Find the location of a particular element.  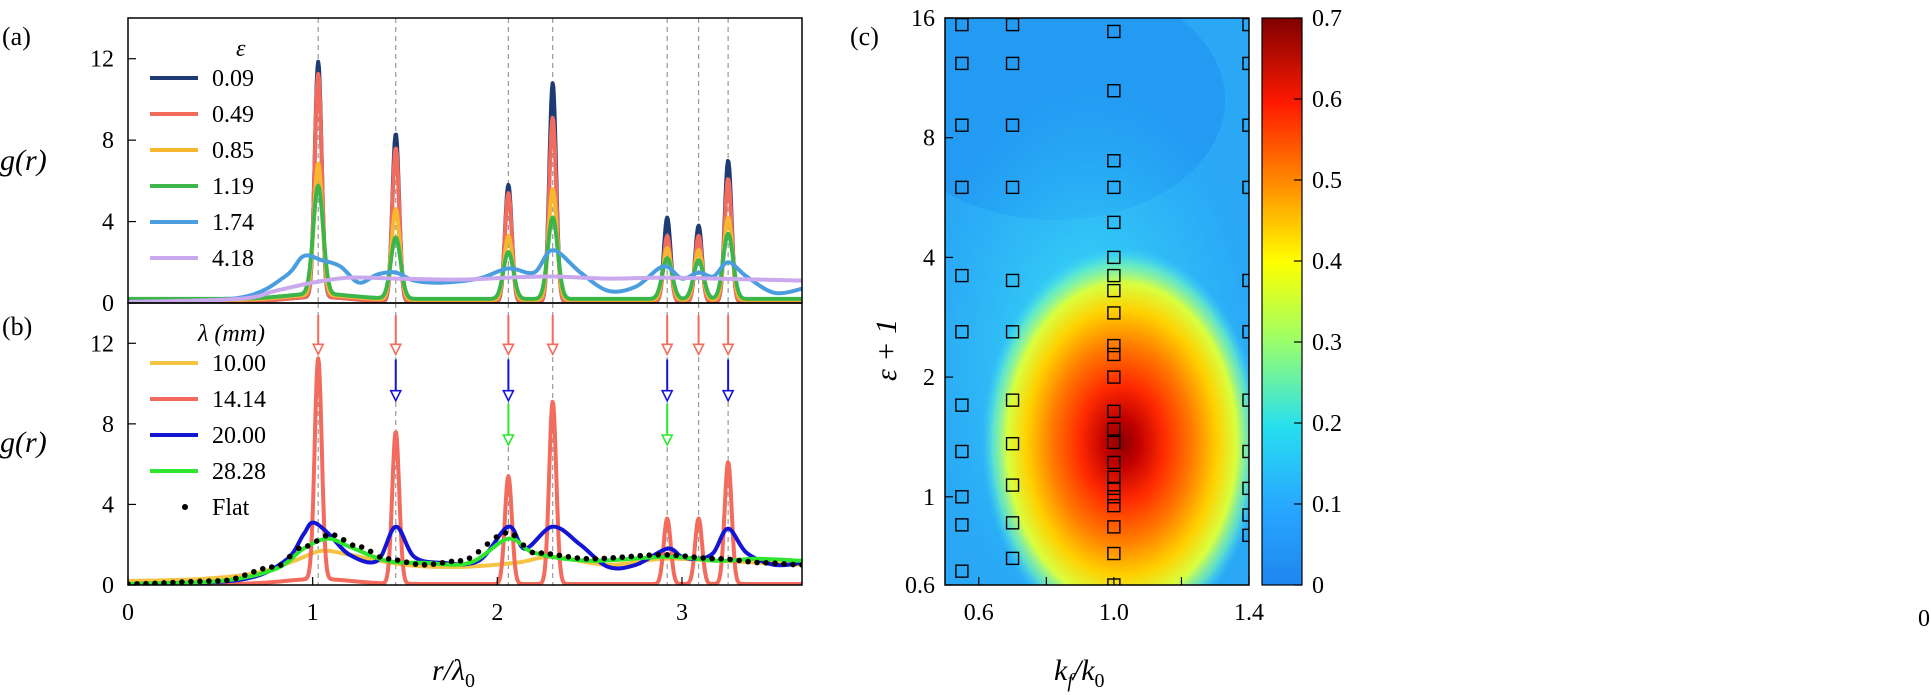

x-tick-label: 1.0 is located at coordinates (1114, 613).